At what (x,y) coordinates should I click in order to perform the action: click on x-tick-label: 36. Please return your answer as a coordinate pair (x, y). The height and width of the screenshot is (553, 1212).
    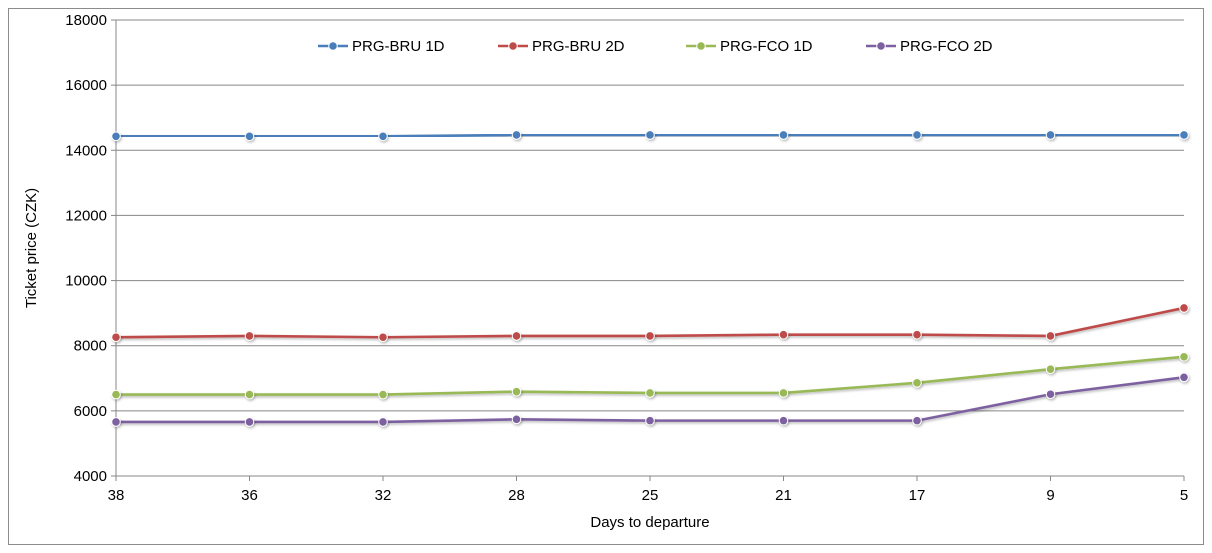
    Looking at the image, I should click on (249, 495).